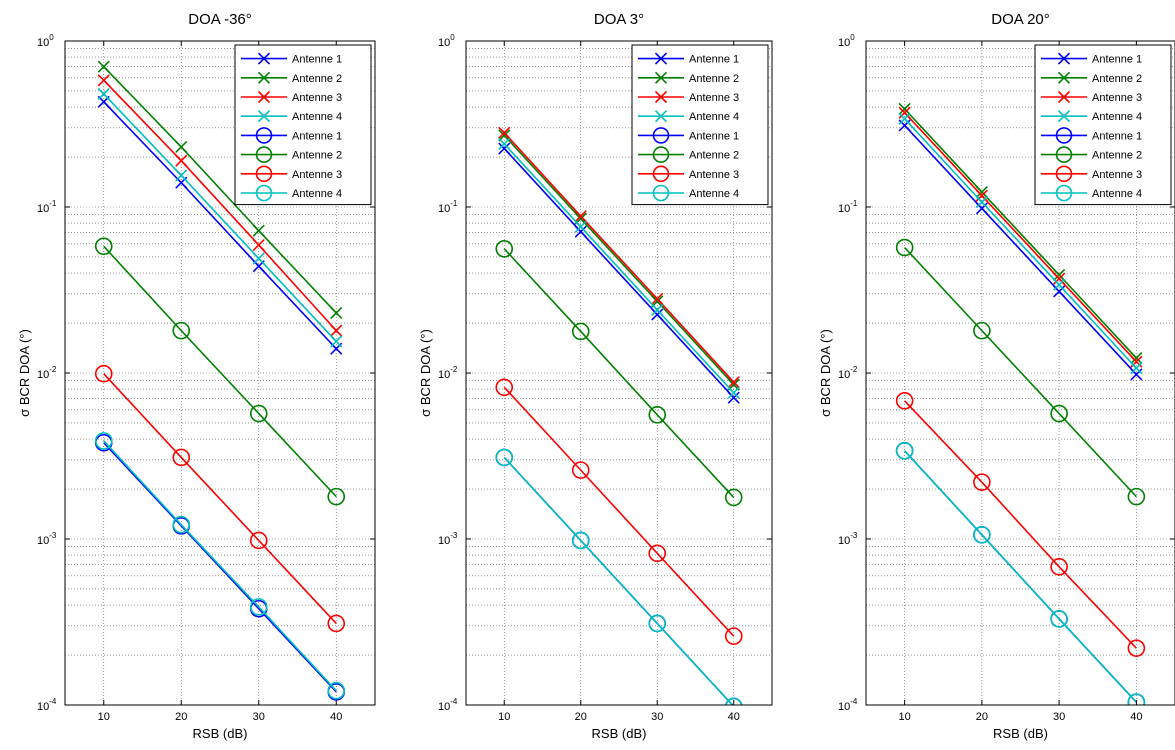 This screenshot has height=750, width=1175. What do you see at coordinates (181, 717) in the screenshot?
I see `x-tick-label: 20` at bounding box center [181, 717].